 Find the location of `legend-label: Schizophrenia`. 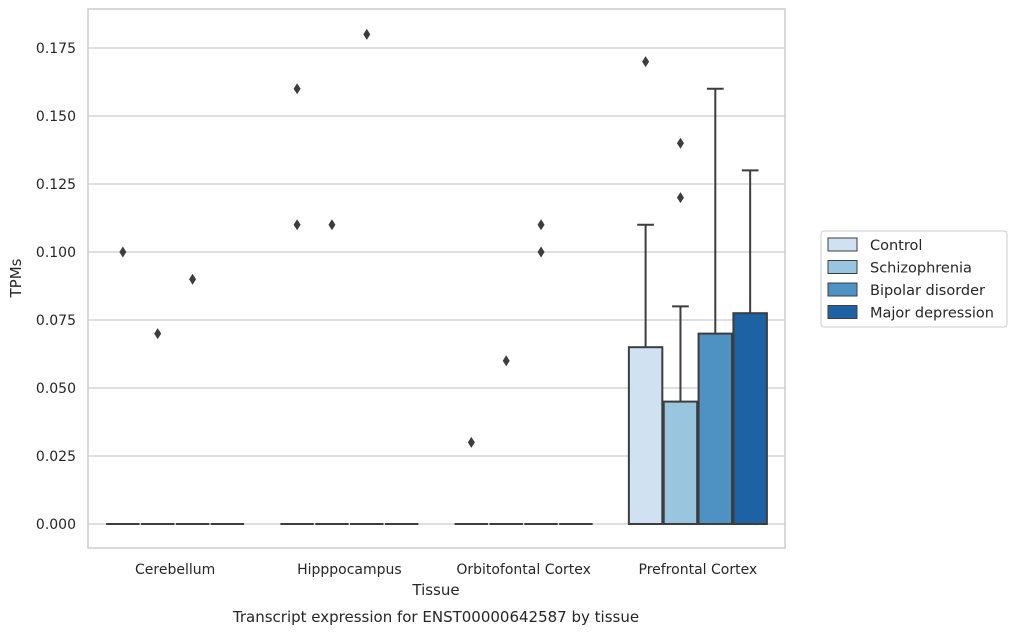

legend-label: Schizophrenia is located at coordinates (921, 269).